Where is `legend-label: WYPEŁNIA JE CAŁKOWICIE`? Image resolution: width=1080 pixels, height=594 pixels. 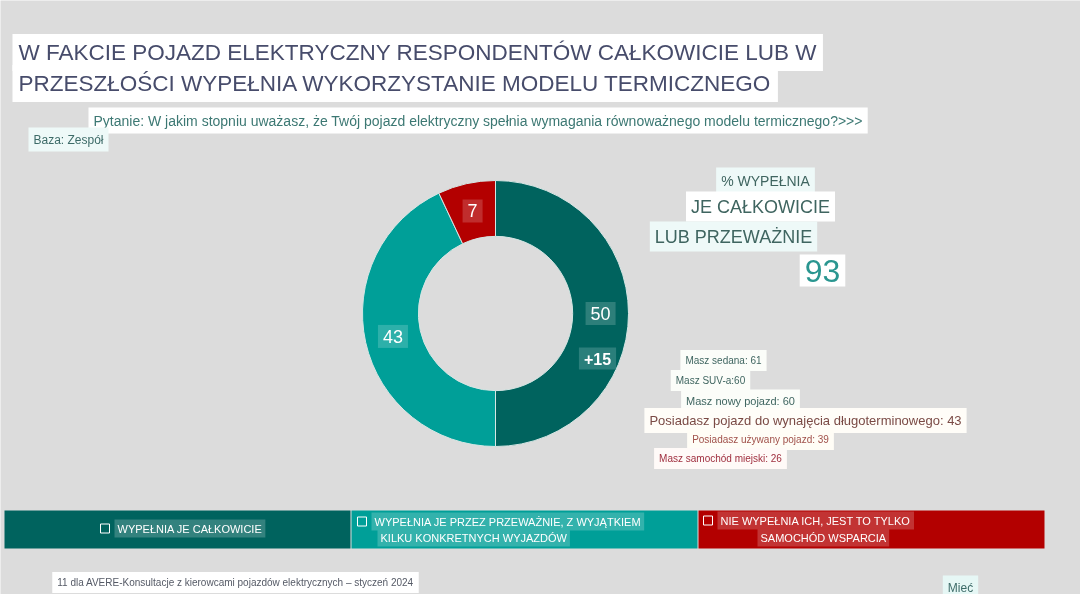 legend-label: WYPEŁNIA JE CAŁKOWICIE is located at coordinates (189, 528).